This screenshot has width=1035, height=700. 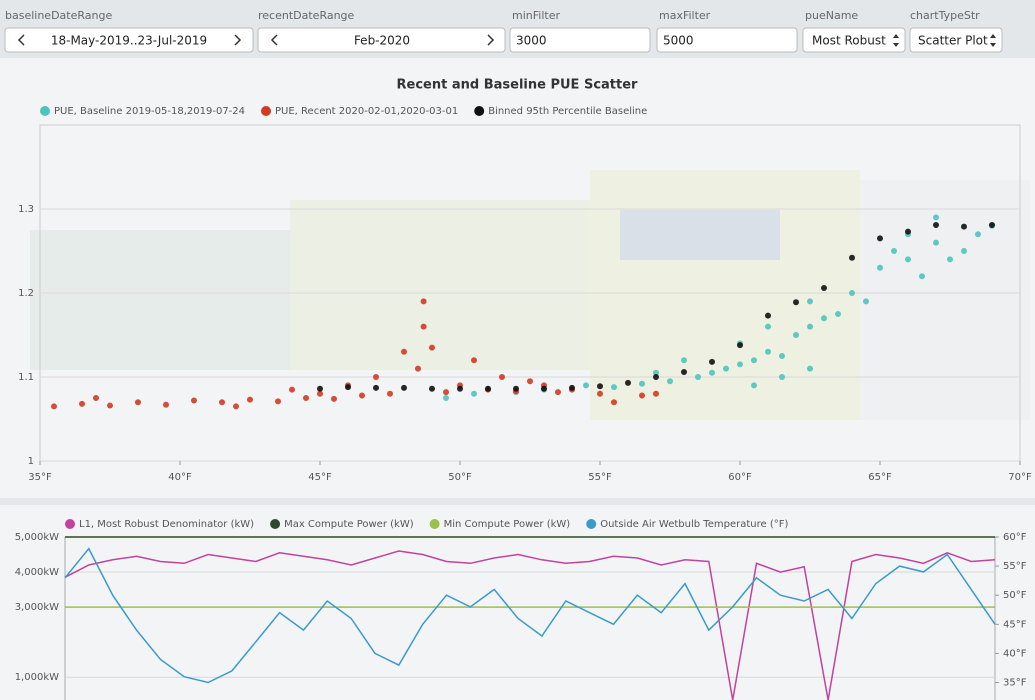 I want to click on x-tick-label: 60°F, so click(x=740, y=477).